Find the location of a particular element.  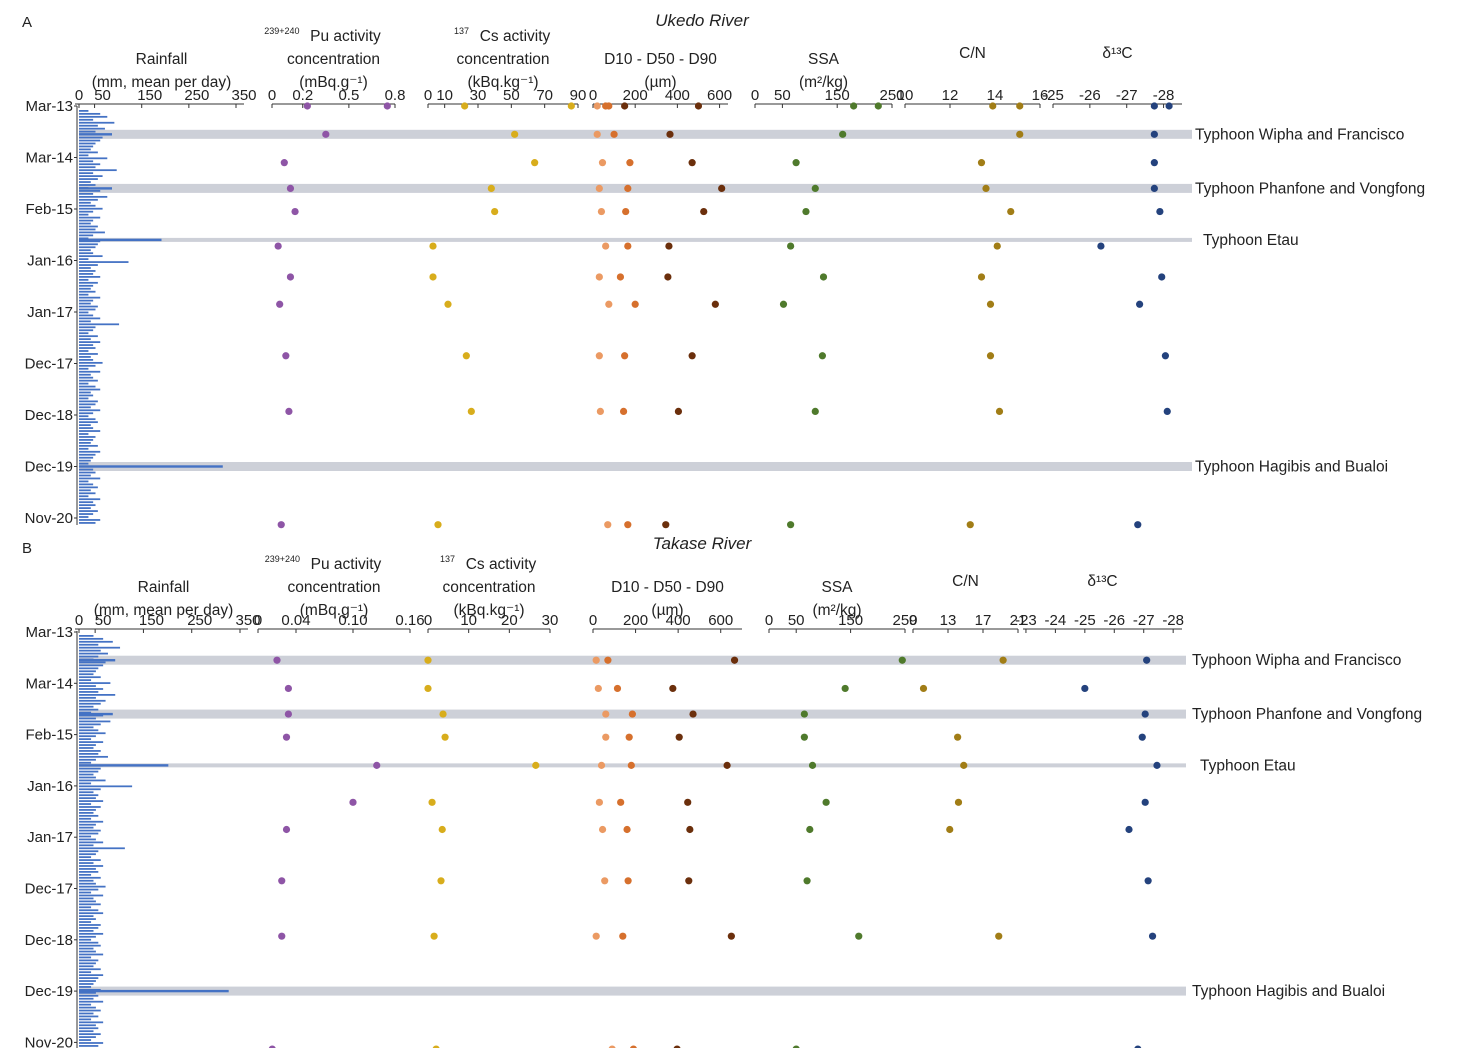

column-header: C/N is located at coordinates (972, 53).